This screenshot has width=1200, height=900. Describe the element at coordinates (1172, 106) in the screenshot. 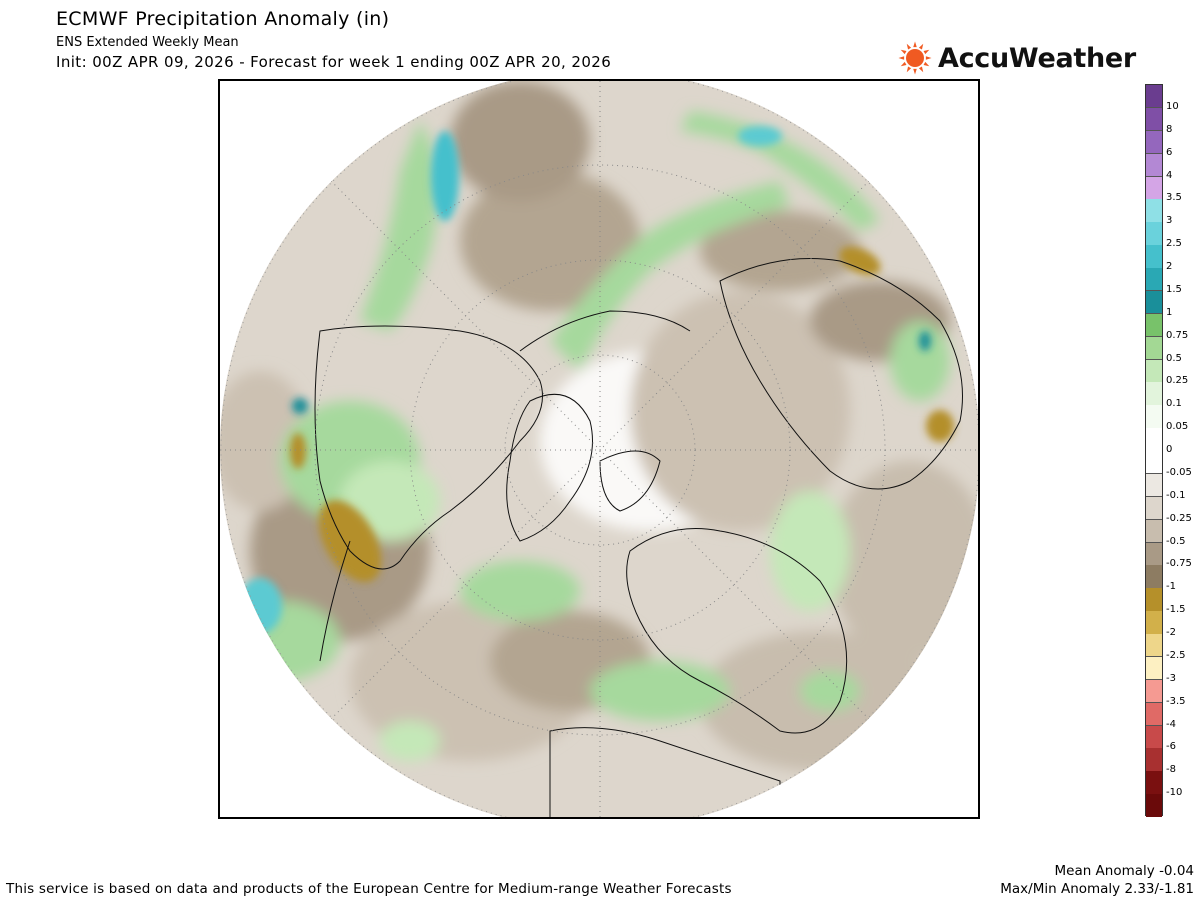

I see `colorbar-label: 10` at that location.